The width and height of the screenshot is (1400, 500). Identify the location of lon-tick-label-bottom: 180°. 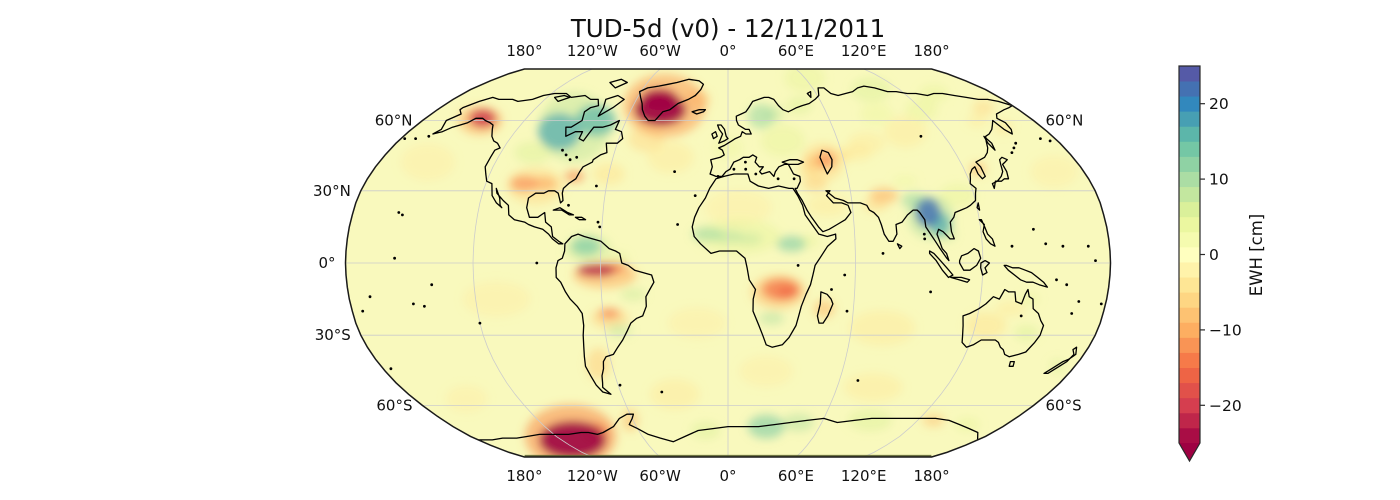
(932, 476).